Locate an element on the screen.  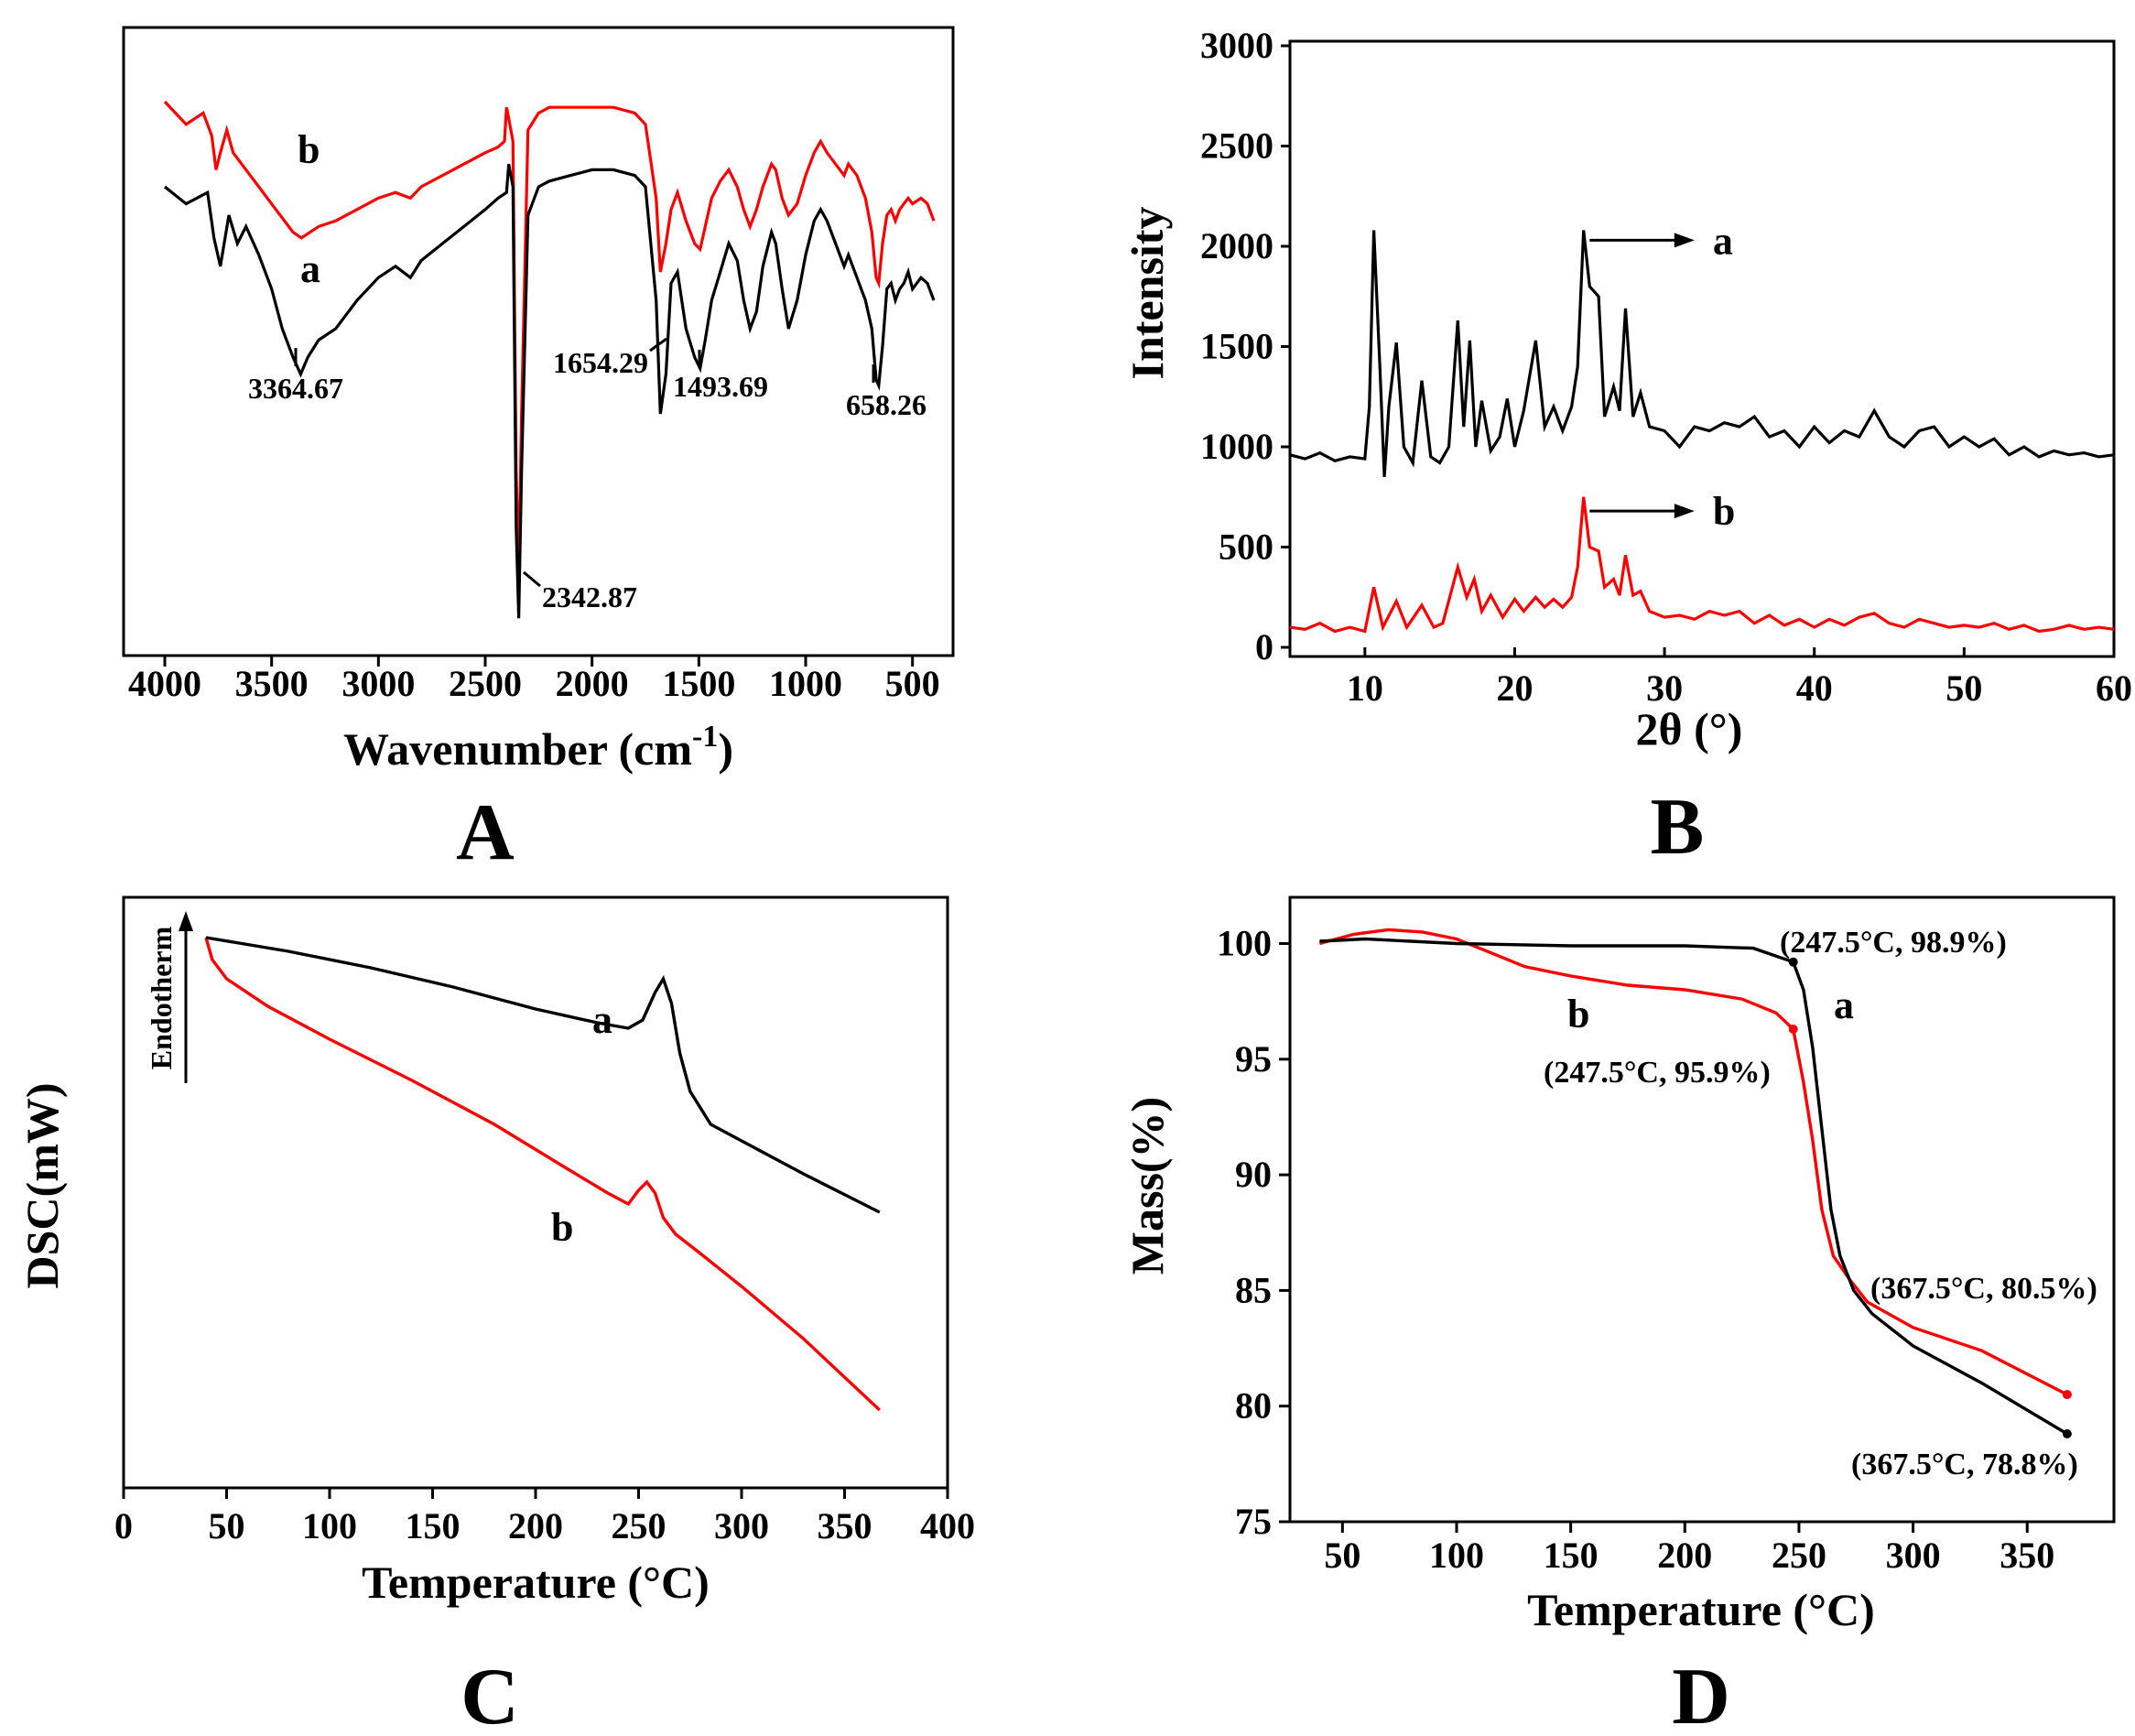
panel-b-series-b-line is located at coordinates (1702, 565).